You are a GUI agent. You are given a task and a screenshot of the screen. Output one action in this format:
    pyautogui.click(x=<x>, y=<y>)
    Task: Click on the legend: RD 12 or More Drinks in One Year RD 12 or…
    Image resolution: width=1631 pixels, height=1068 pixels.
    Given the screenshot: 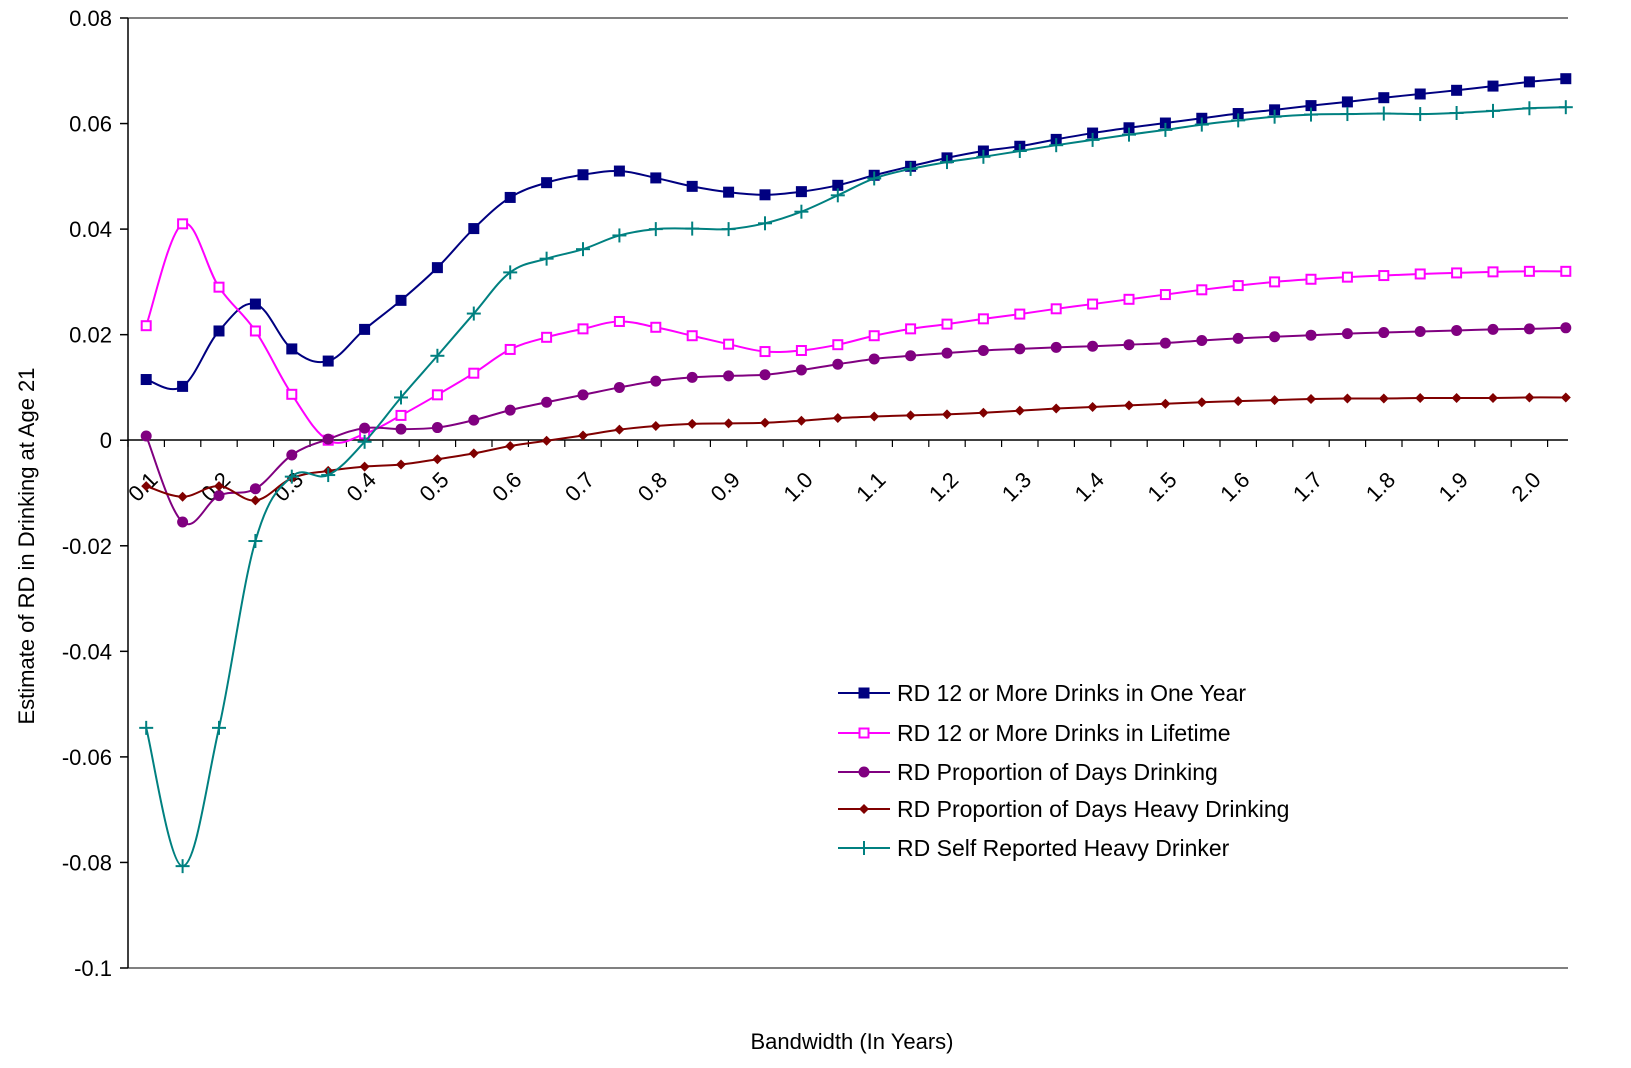 What is the action you would take?
    pyautogui.click(x=1063, y=770)
    